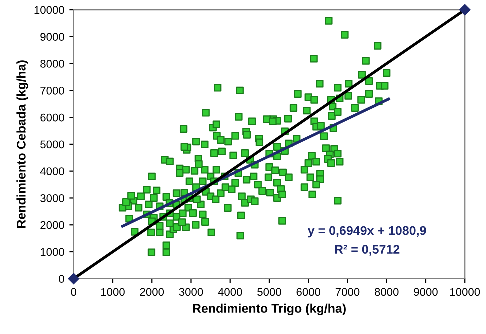  I want to click on x-tick-label: 2000, so click(152, 292).